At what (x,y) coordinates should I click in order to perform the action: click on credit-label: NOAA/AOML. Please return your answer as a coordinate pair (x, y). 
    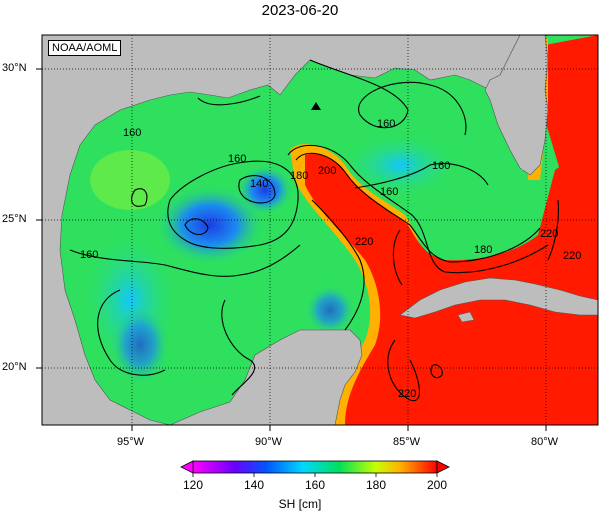
    Looking at the image, I should click on (85, 48).